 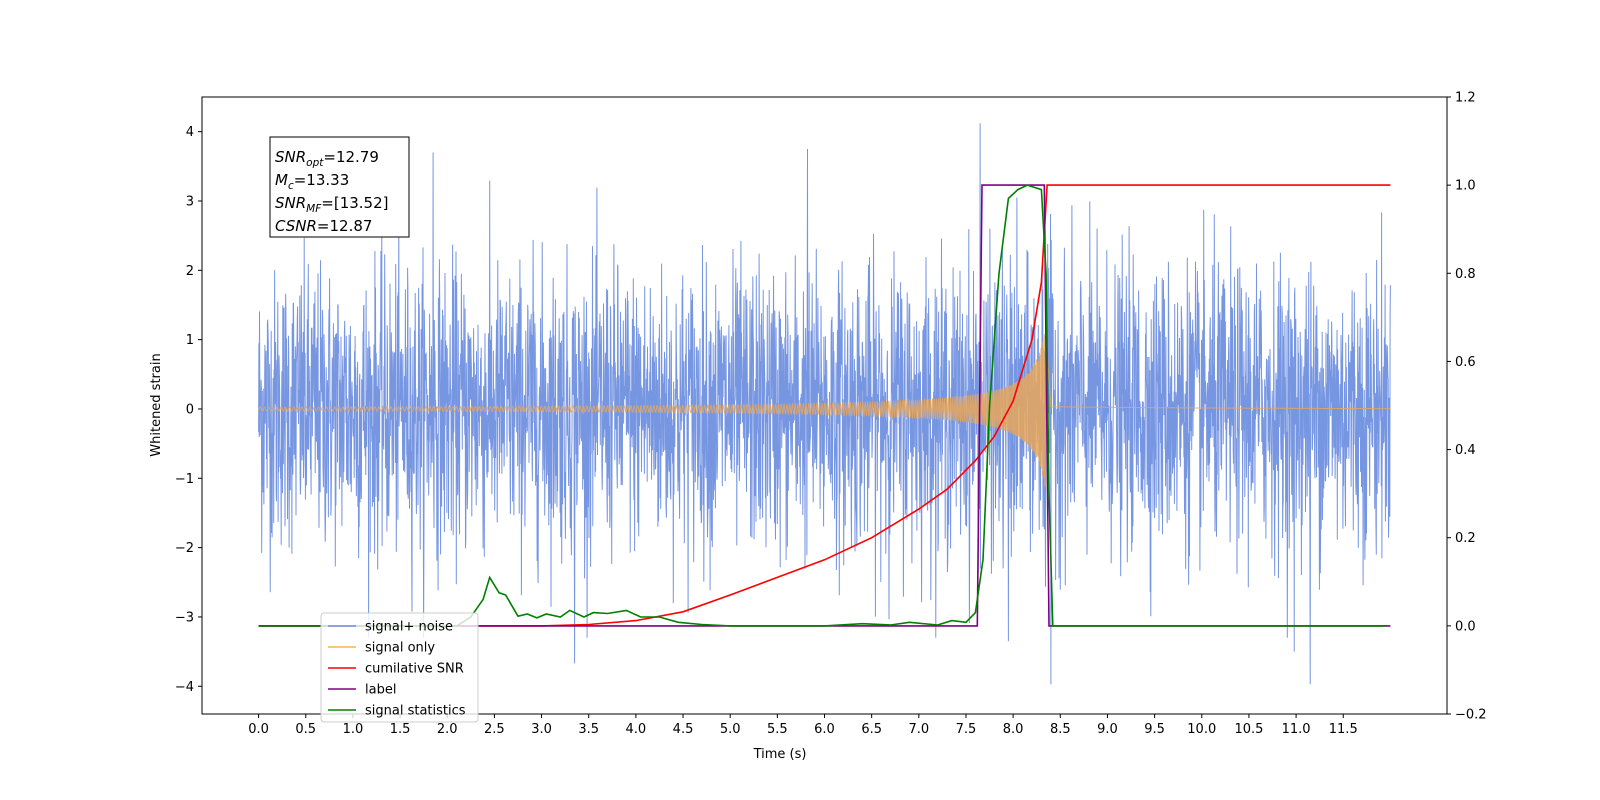 What do you see at coordinates (683, 729) in the screenshot?
I see `x-tick-label: 4.5` at bounding box center [683, 729].